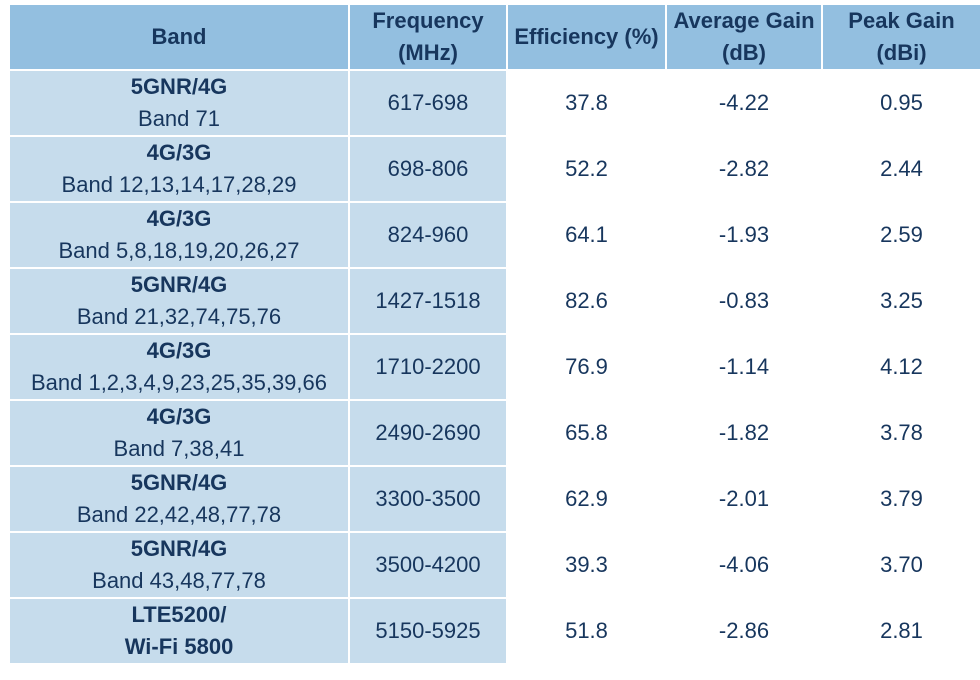 This screenshot has width=980, height=680. I want to click on band-cell: 4G/3G Band 5,8,18,19,20,26,27, so click(179, 235).